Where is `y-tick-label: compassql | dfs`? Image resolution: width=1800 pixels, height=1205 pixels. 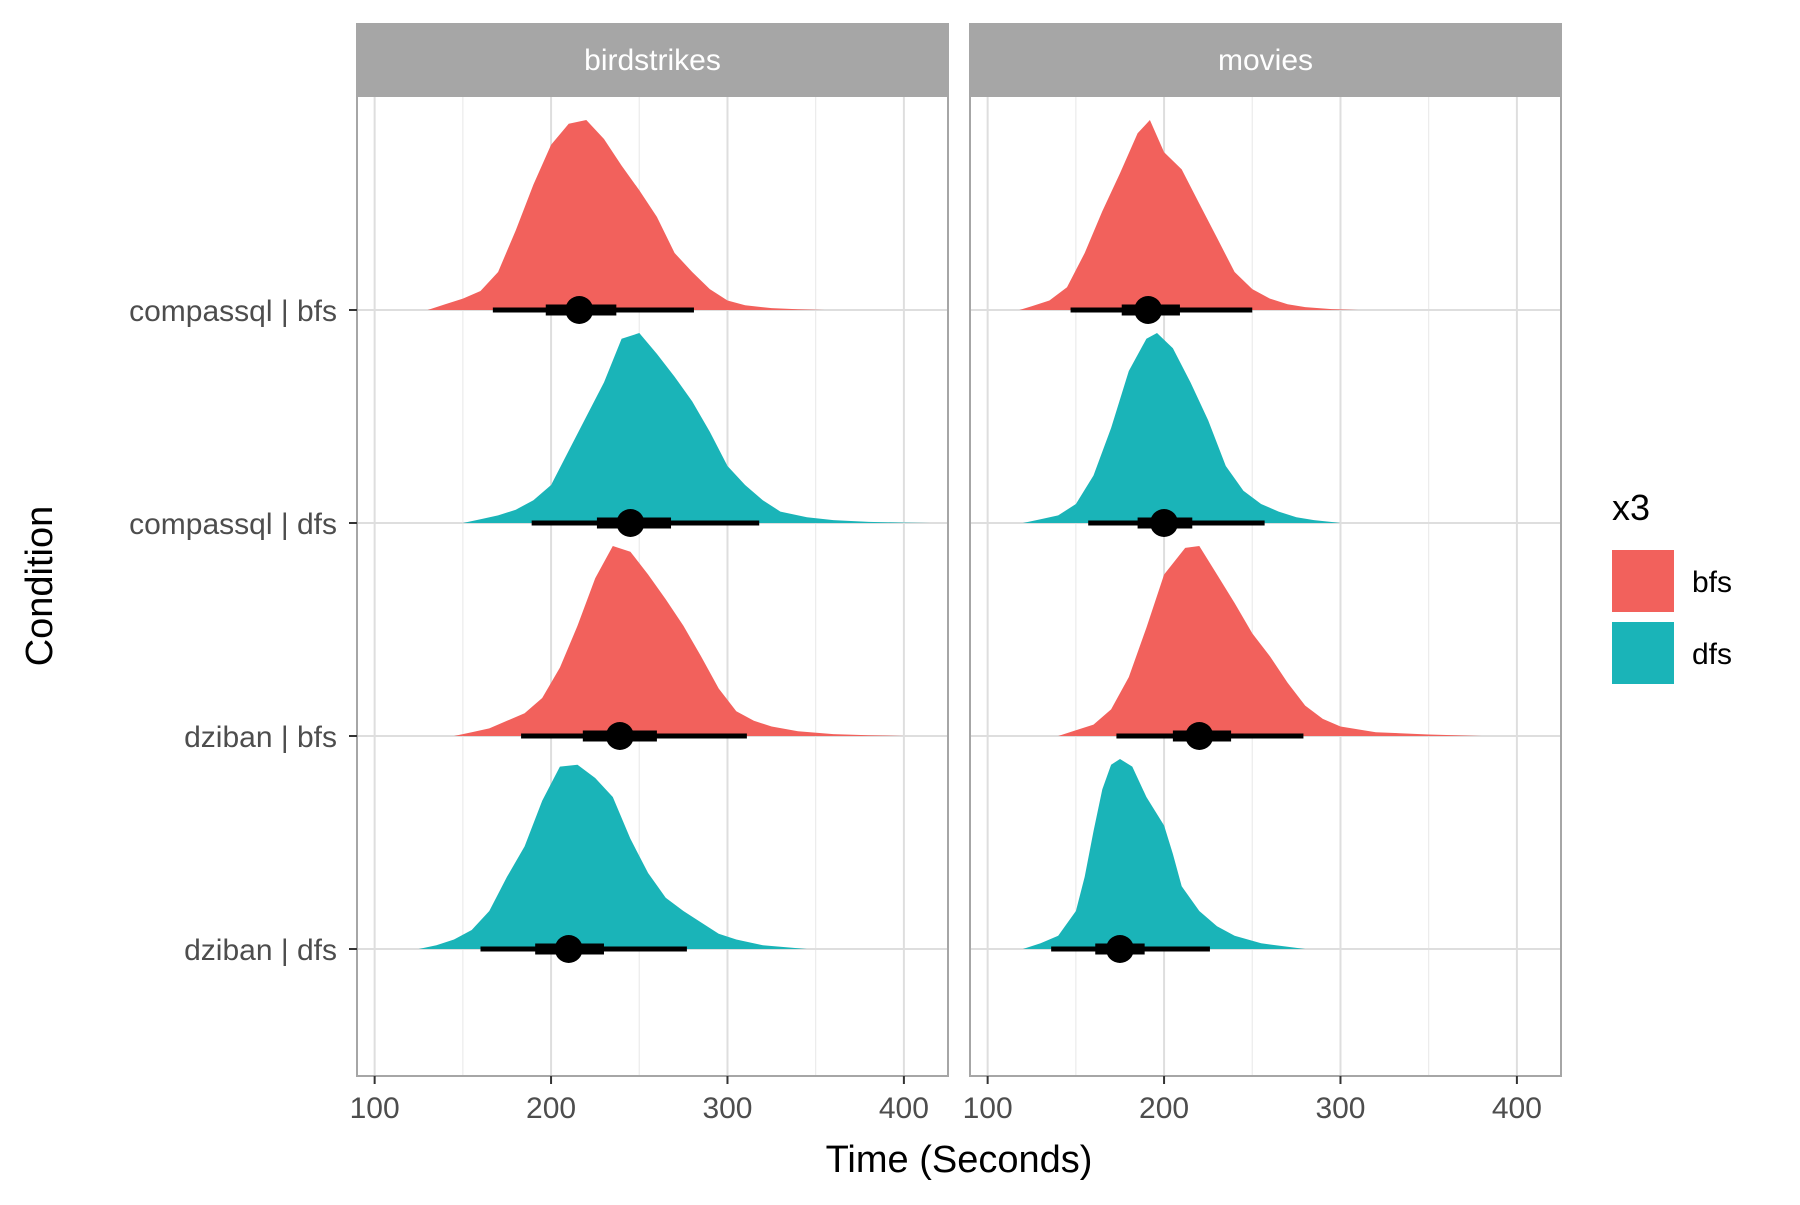 y-tick-label: compassql | dfs is located at coordinates (233, 524).